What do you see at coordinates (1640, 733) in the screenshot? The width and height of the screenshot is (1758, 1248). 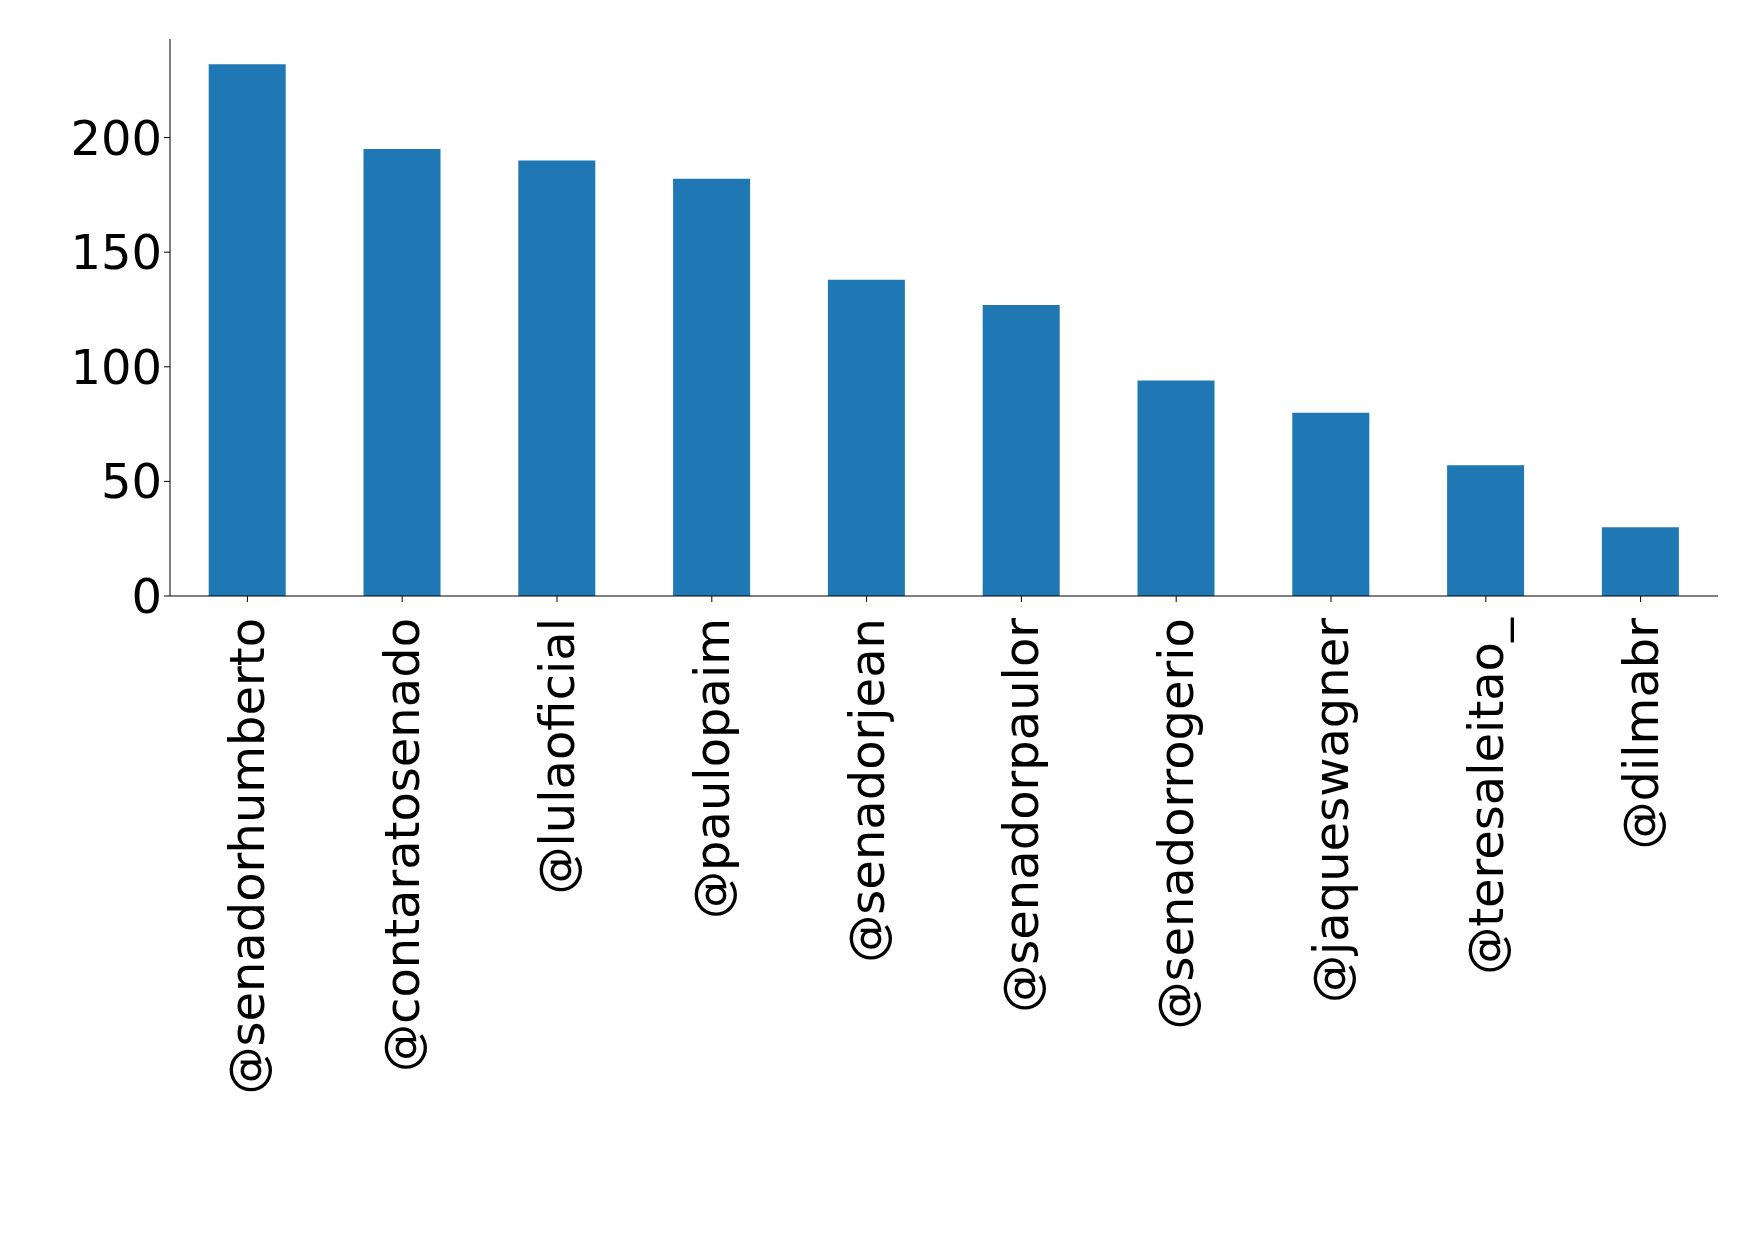 I see `x-tick-label: @dilmabr` at bounding box center [1640, 733].